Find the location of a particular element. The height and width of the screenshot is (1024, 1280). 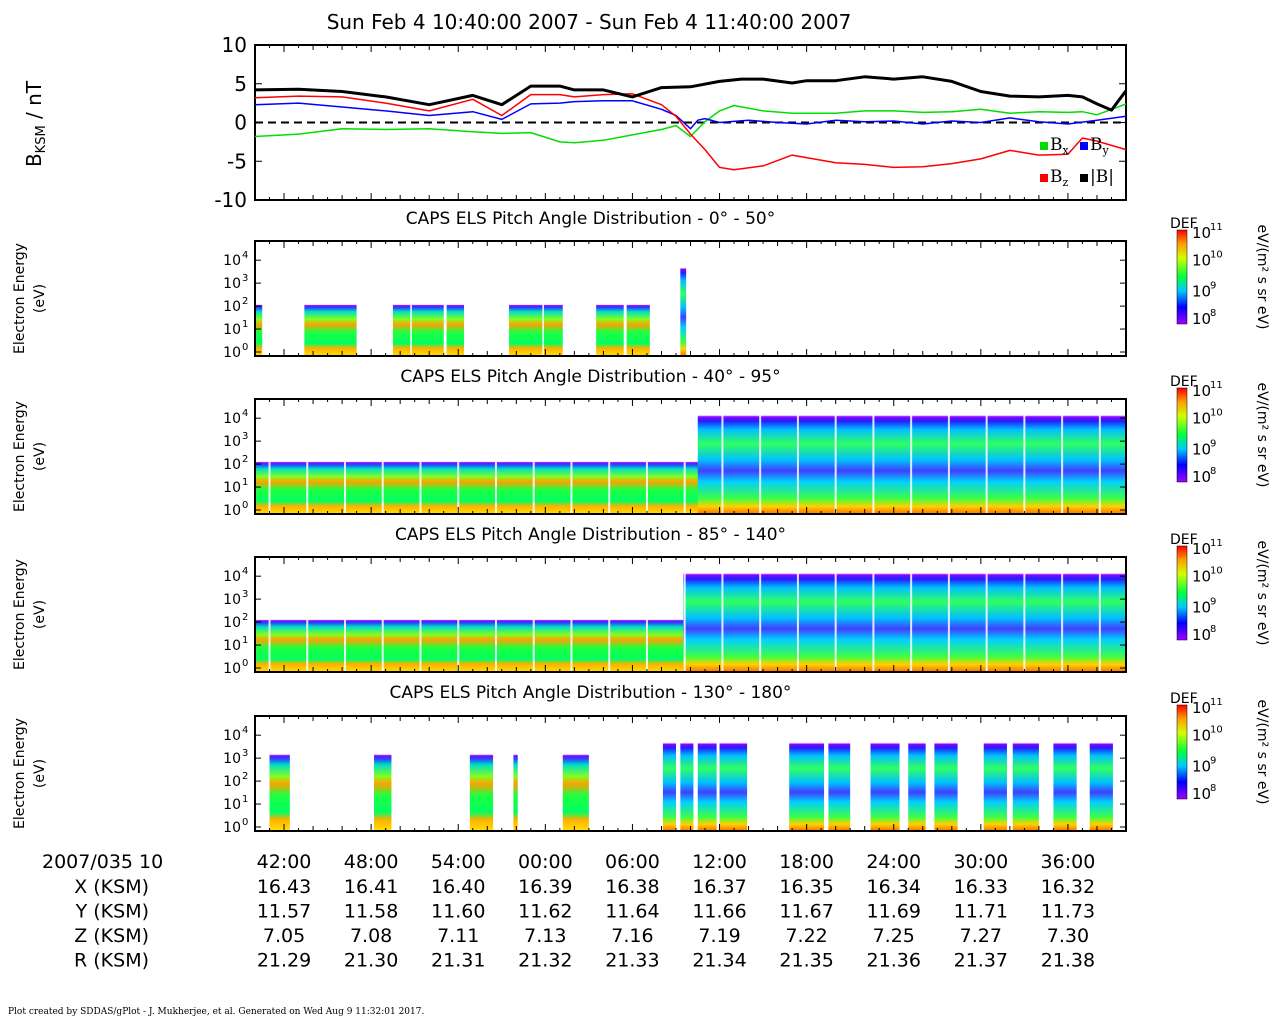

series-line-bmag is located at coordinates (691, 93).